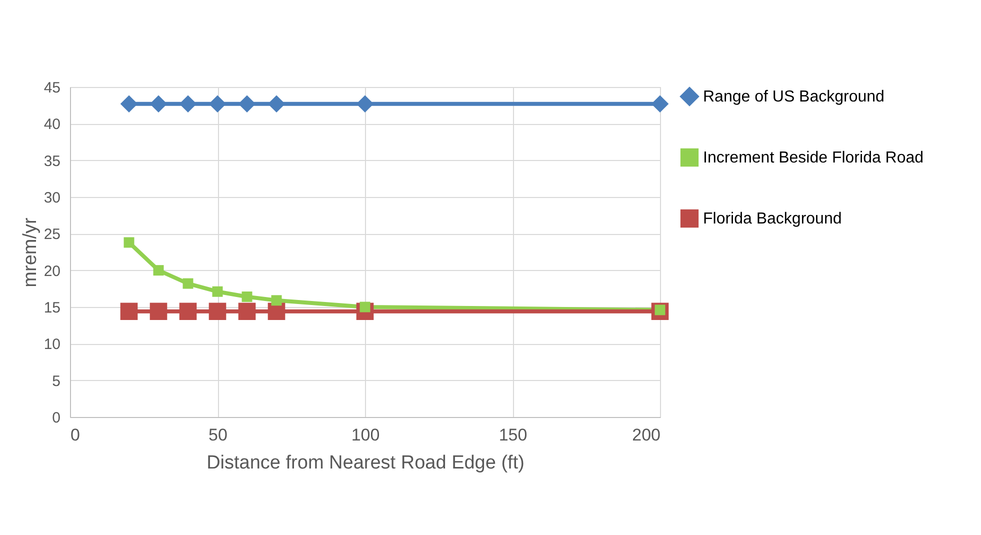  Describe the element at coordinates (218, 435) in the screenshot. I see `x-tick-label: 50` at that location.